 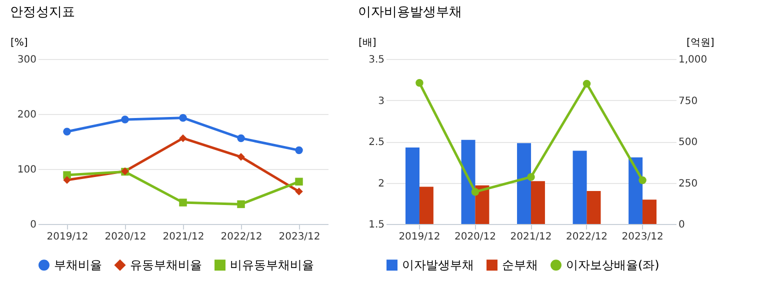 What do you see at coordinates (78, 265) in the screenshot?
I see `legend-label: 부채비율` at bounding box center [78, 265].